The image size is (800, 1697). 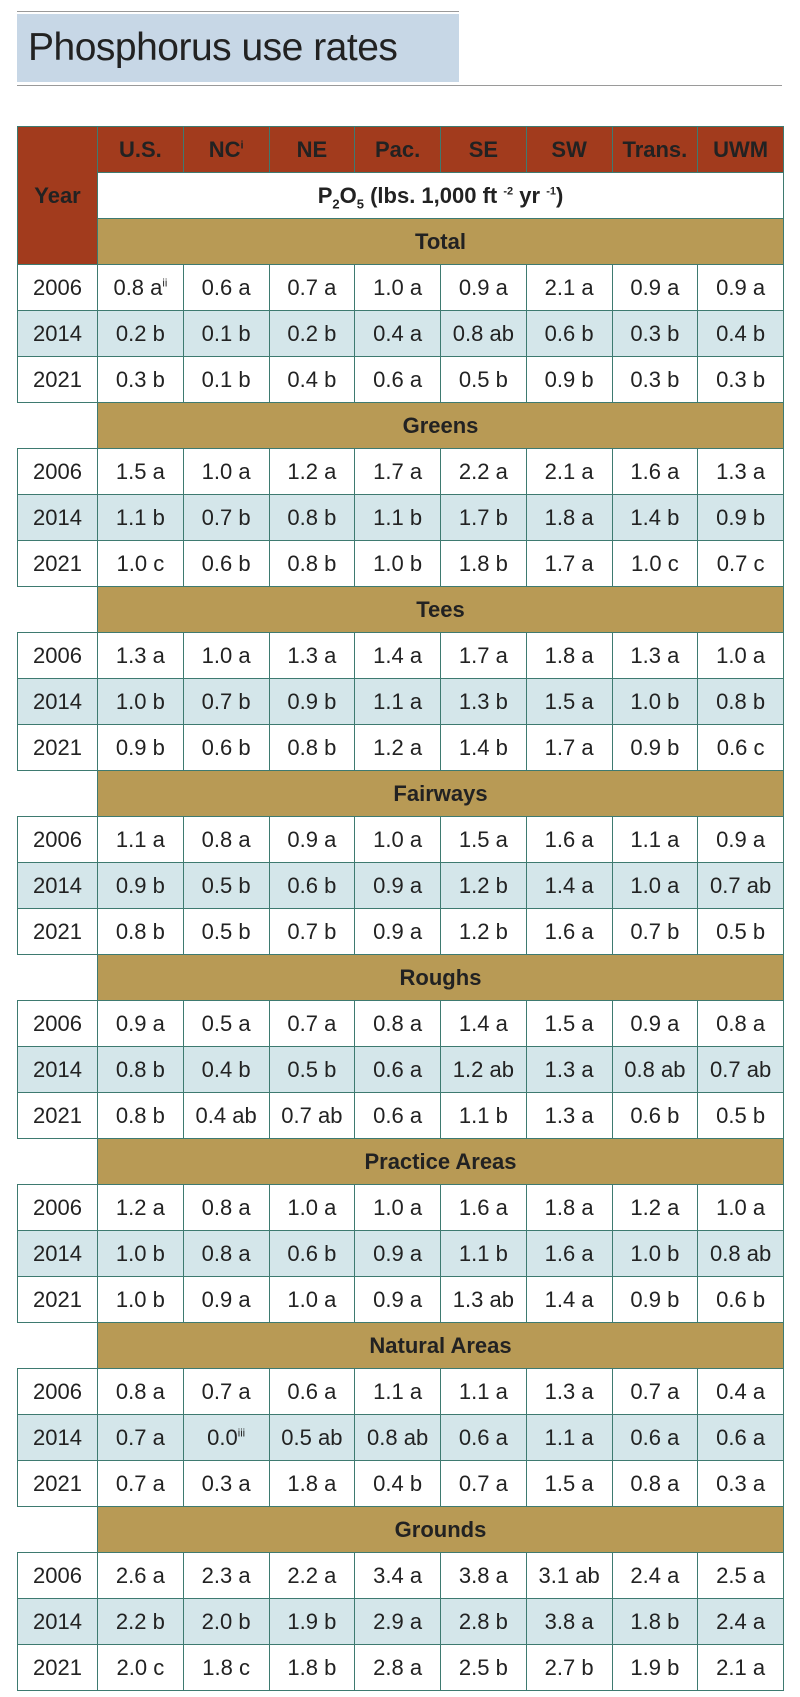 I want to click on value-text: 1.4 b, so click(x=483, y=747).